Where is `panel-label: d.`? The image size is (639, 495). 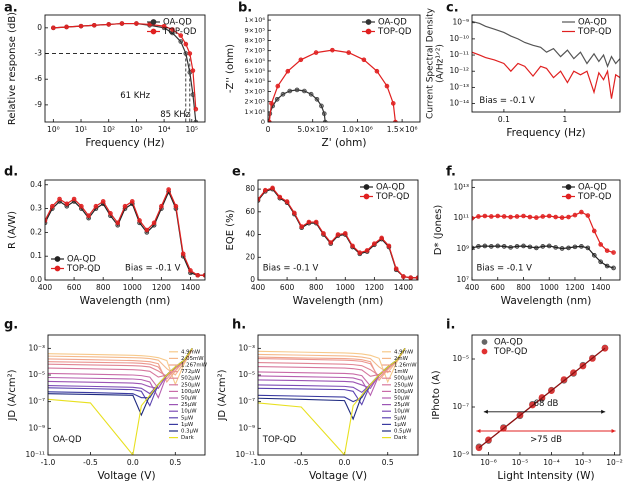 panel-label: d. is located at coordinates (11, 172).